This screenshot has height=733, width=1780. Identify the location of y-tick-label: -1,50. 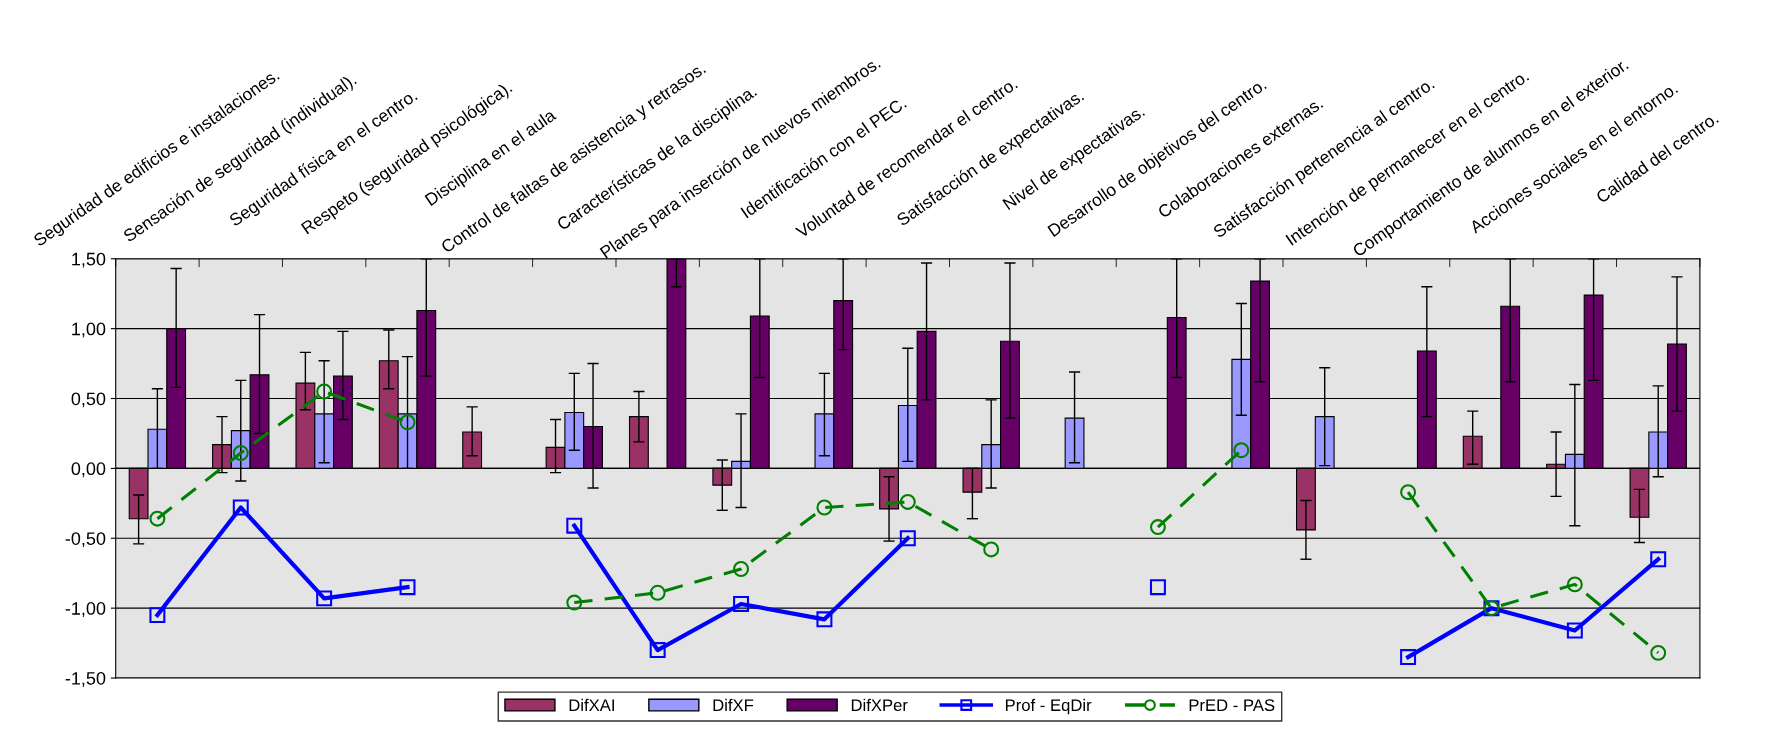
(85, 679).